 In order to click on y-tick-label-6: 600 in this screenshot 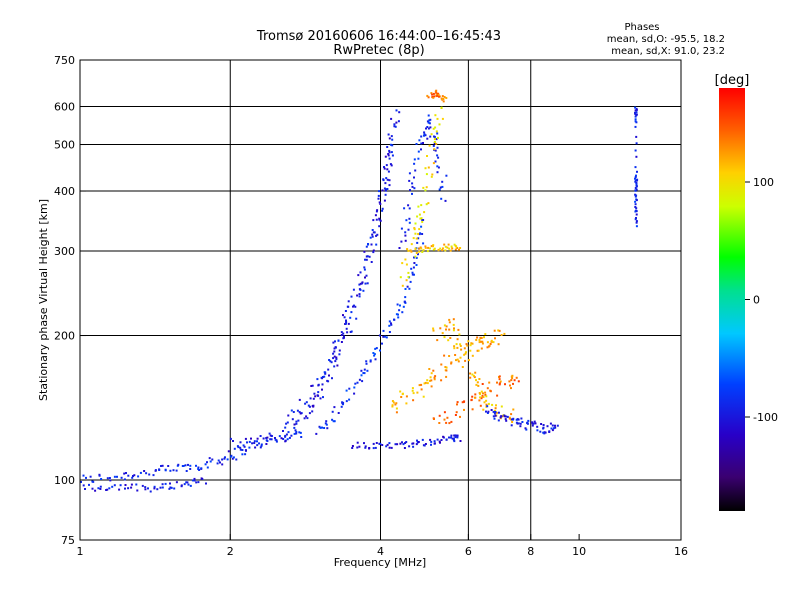, I will do `click(64, 107)`.